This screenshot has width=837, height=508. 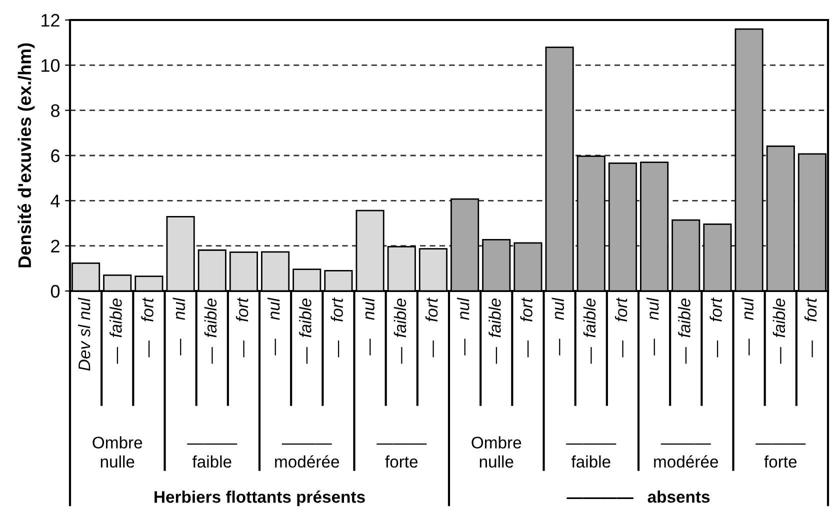 What do you see at coordinates (26, 155) in the screenshot?
I see `y-axis-title: Densité d'exuvies (ex./hm)` at bounding box center [26, 155].